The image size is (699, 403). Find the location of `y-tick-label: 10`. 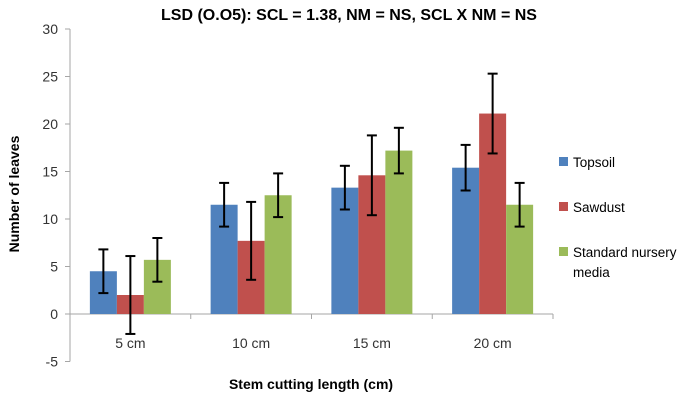

y-tick-label: 10 is located at coordinates (50, 219).